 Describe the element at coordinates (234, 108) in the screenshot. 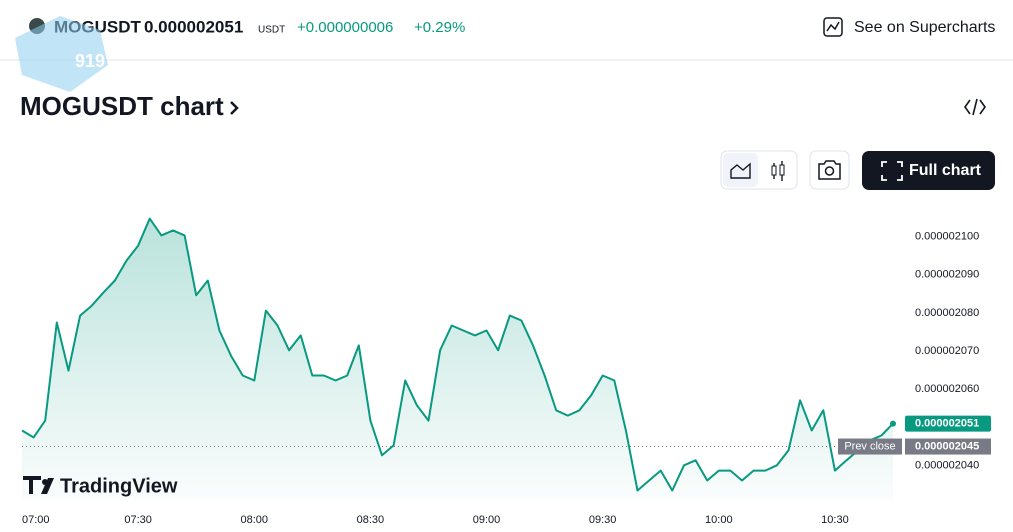

I see `title-chevron` at that location.